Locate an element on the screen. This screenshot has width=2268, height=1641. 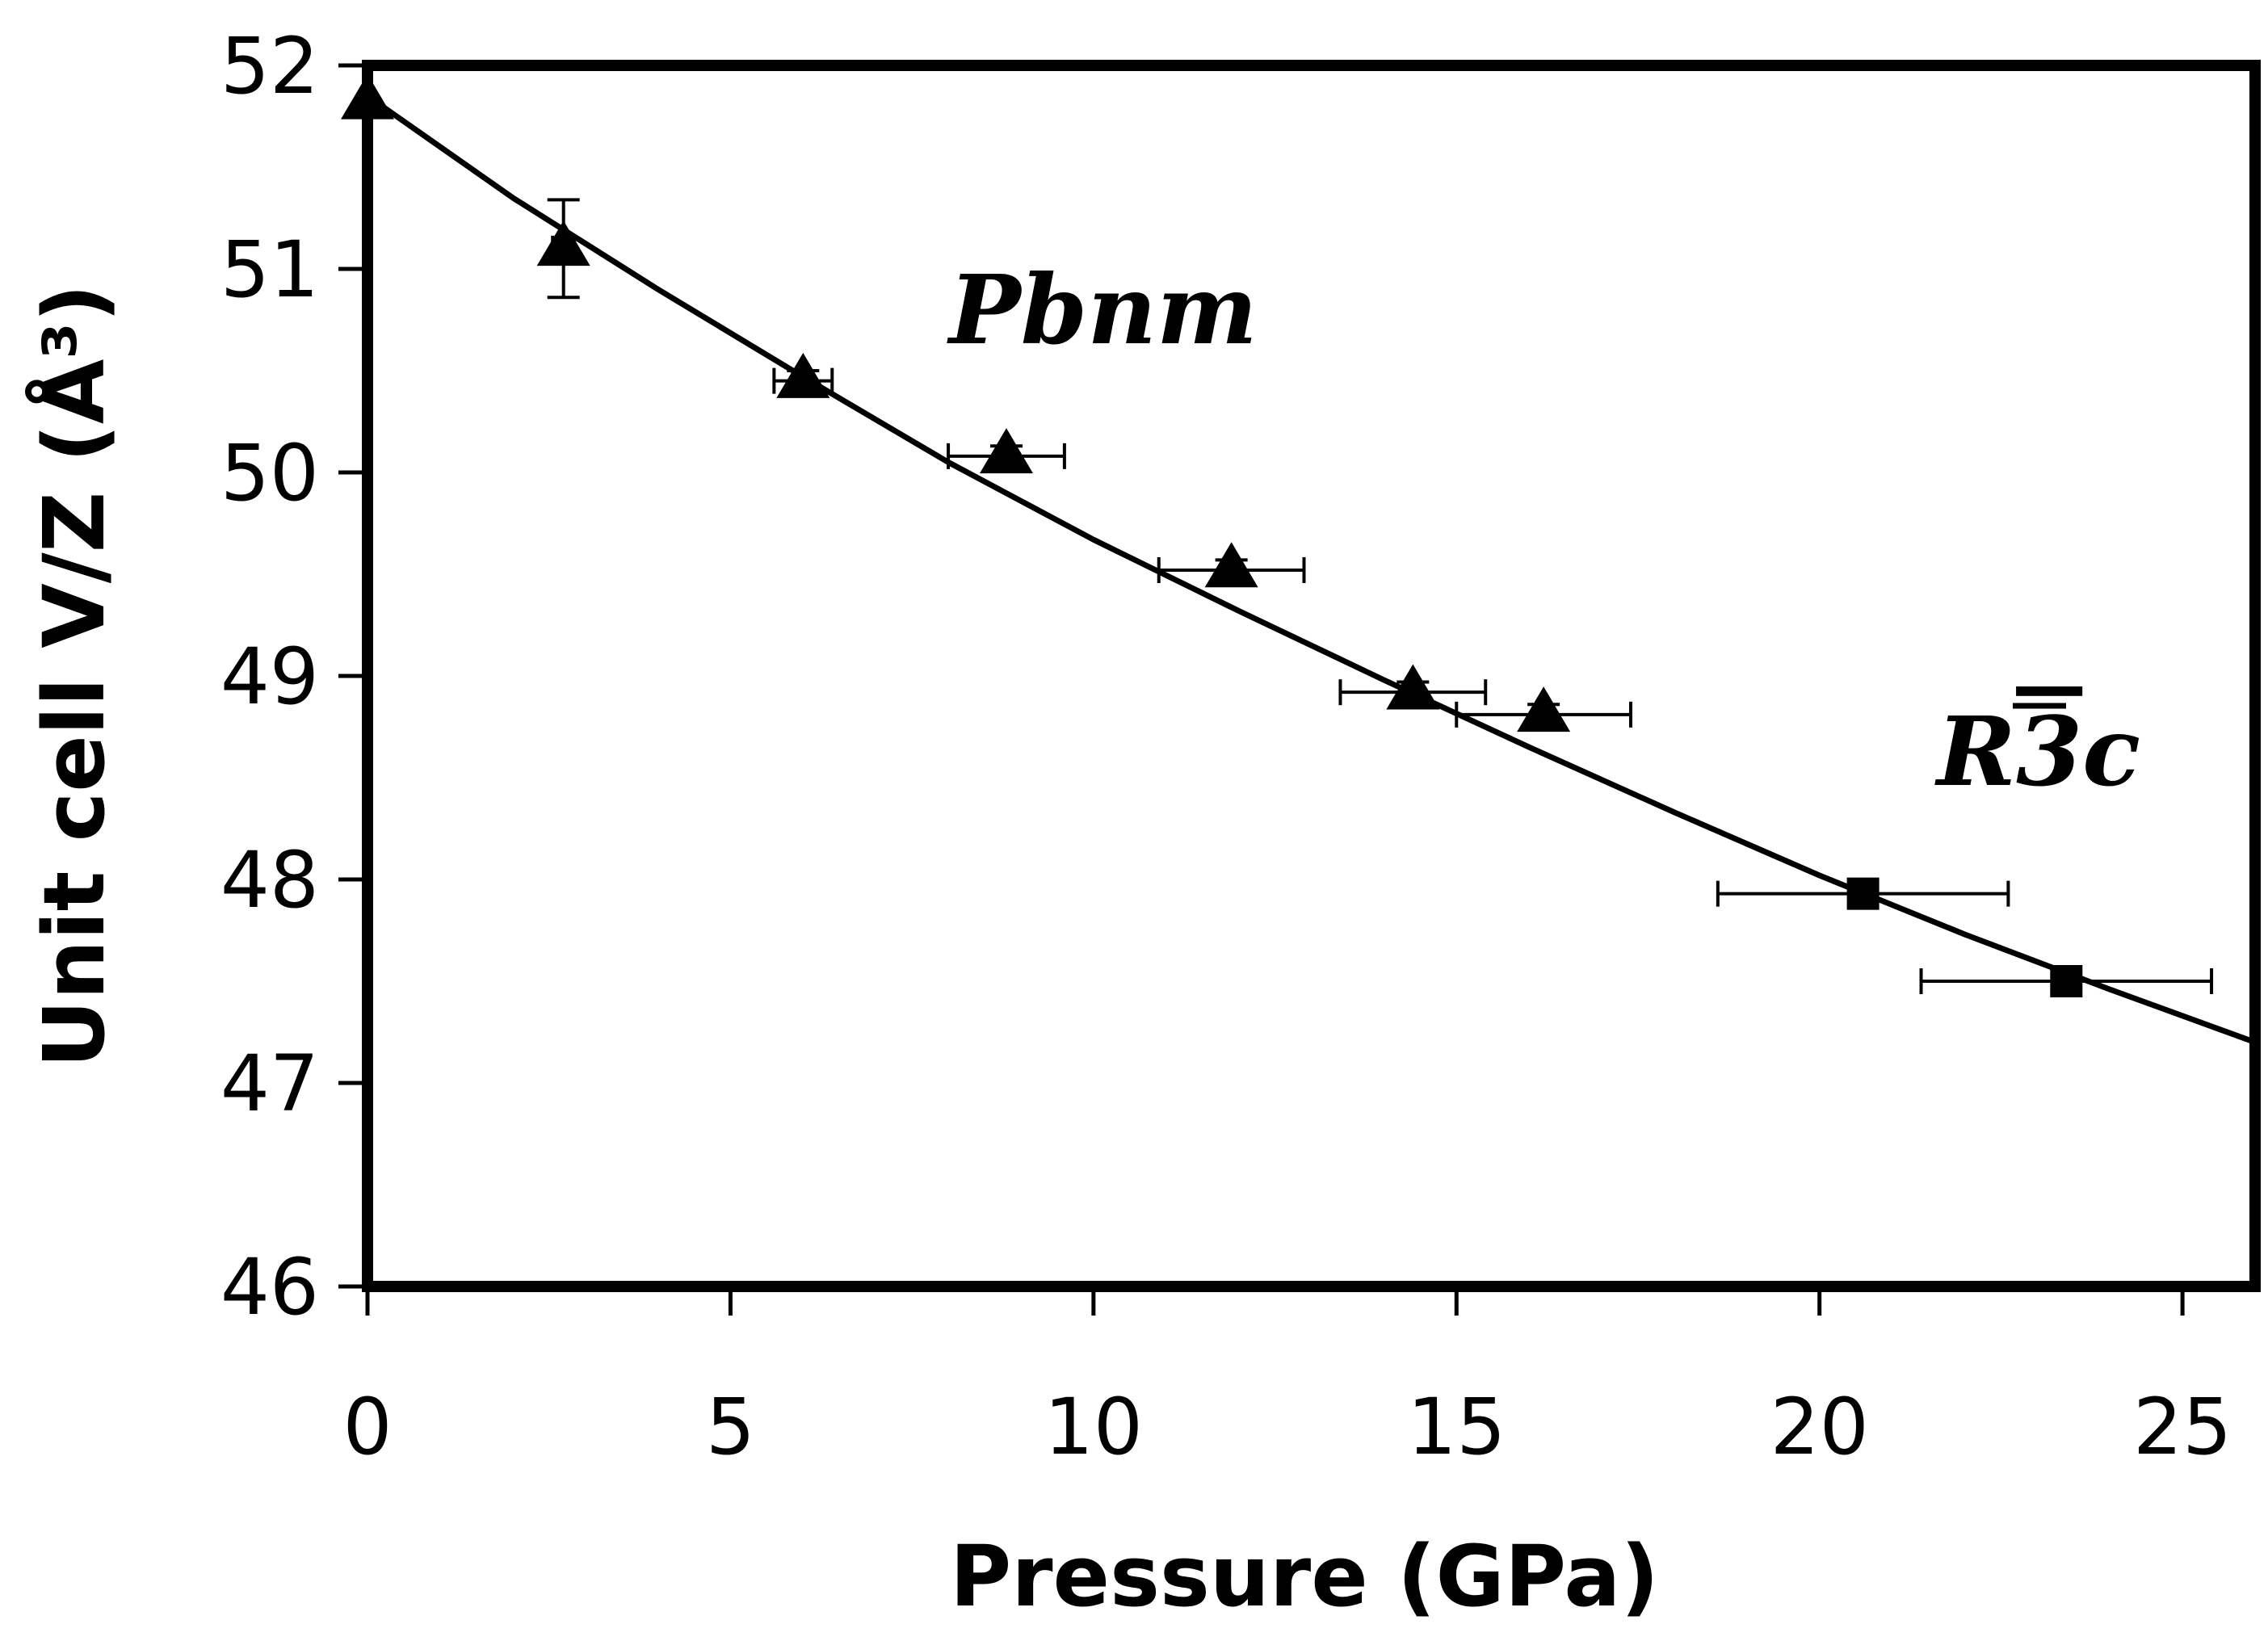
y-tick-label: 51 is located at coordinates (269, 270).